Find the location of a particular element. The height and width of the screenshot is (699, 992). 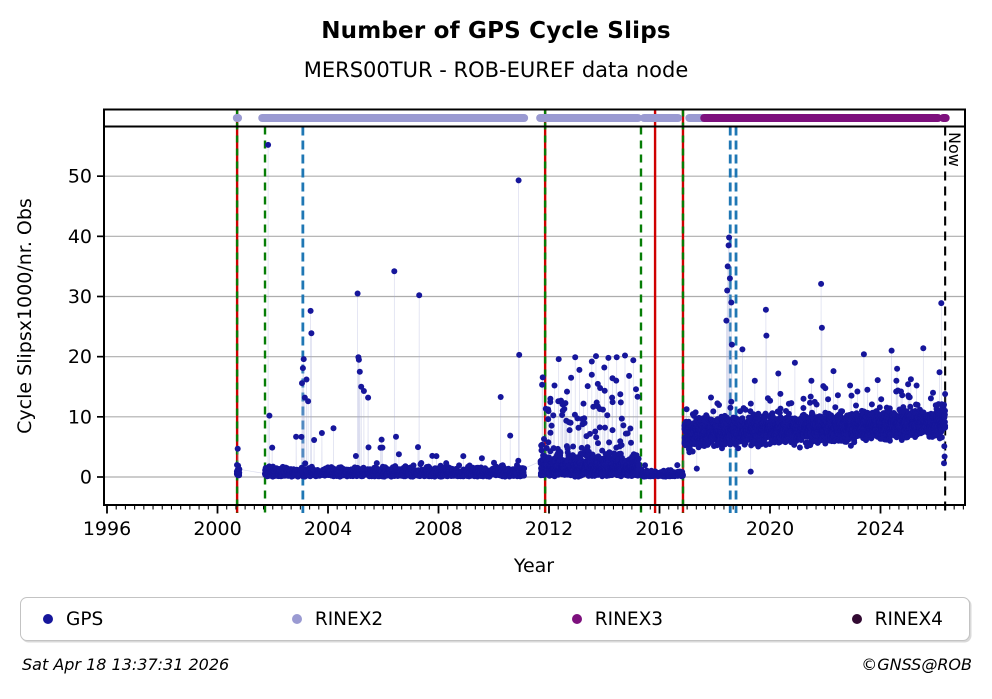

legend: GPS RINEX2 RINEX3 RINEX4 is located at coordinates (495, 619).